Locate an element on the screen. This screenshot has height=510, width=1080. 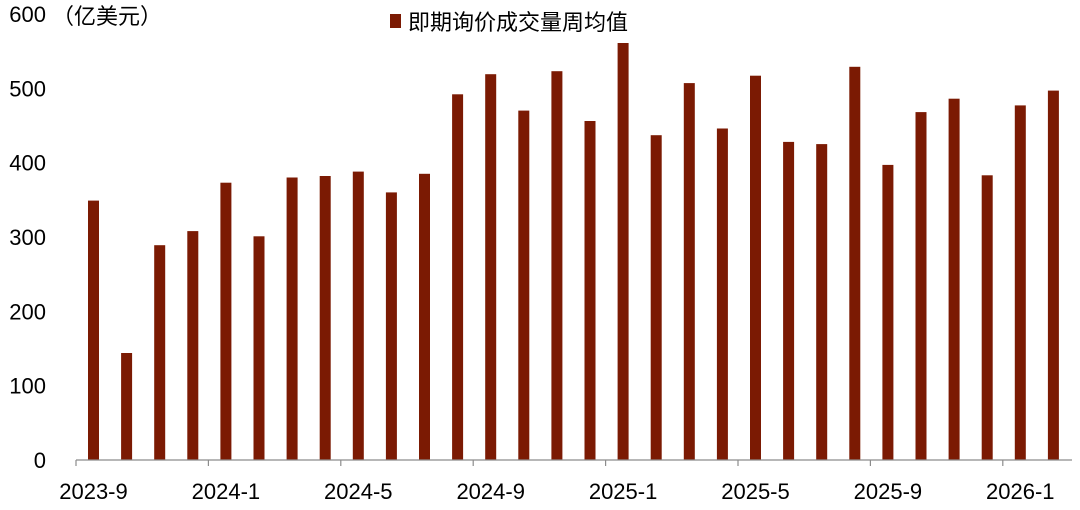
y-tick-label: 600 is located at coordinates (27, 14).